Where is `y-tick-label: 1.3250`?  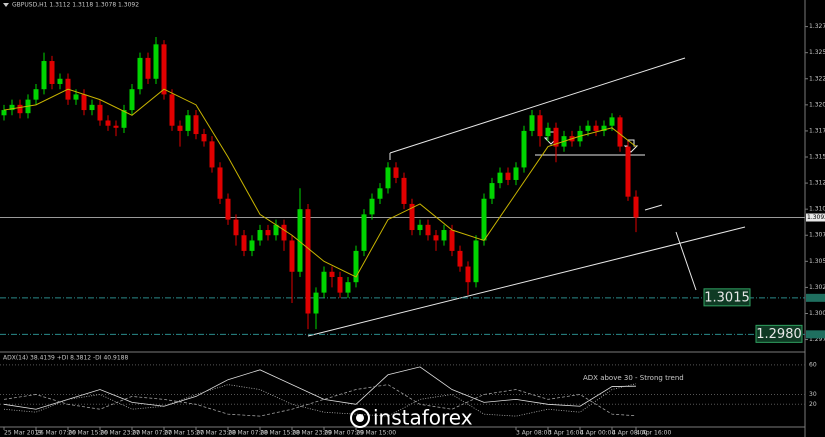 y-tick-label: 1.3250 is located at coordinates (817, 52).